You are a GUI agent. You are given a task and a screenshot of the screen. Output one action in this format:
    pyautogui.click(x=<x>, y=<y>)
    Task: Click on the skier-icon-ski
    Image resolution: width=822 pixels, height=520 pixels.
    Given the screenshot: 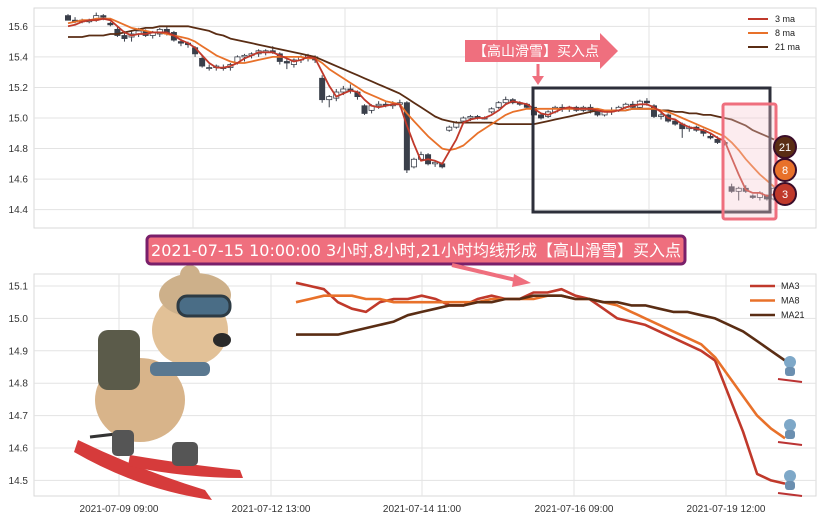 What is the action you would take?
    pyautogui.click(x=790, y=380)
    